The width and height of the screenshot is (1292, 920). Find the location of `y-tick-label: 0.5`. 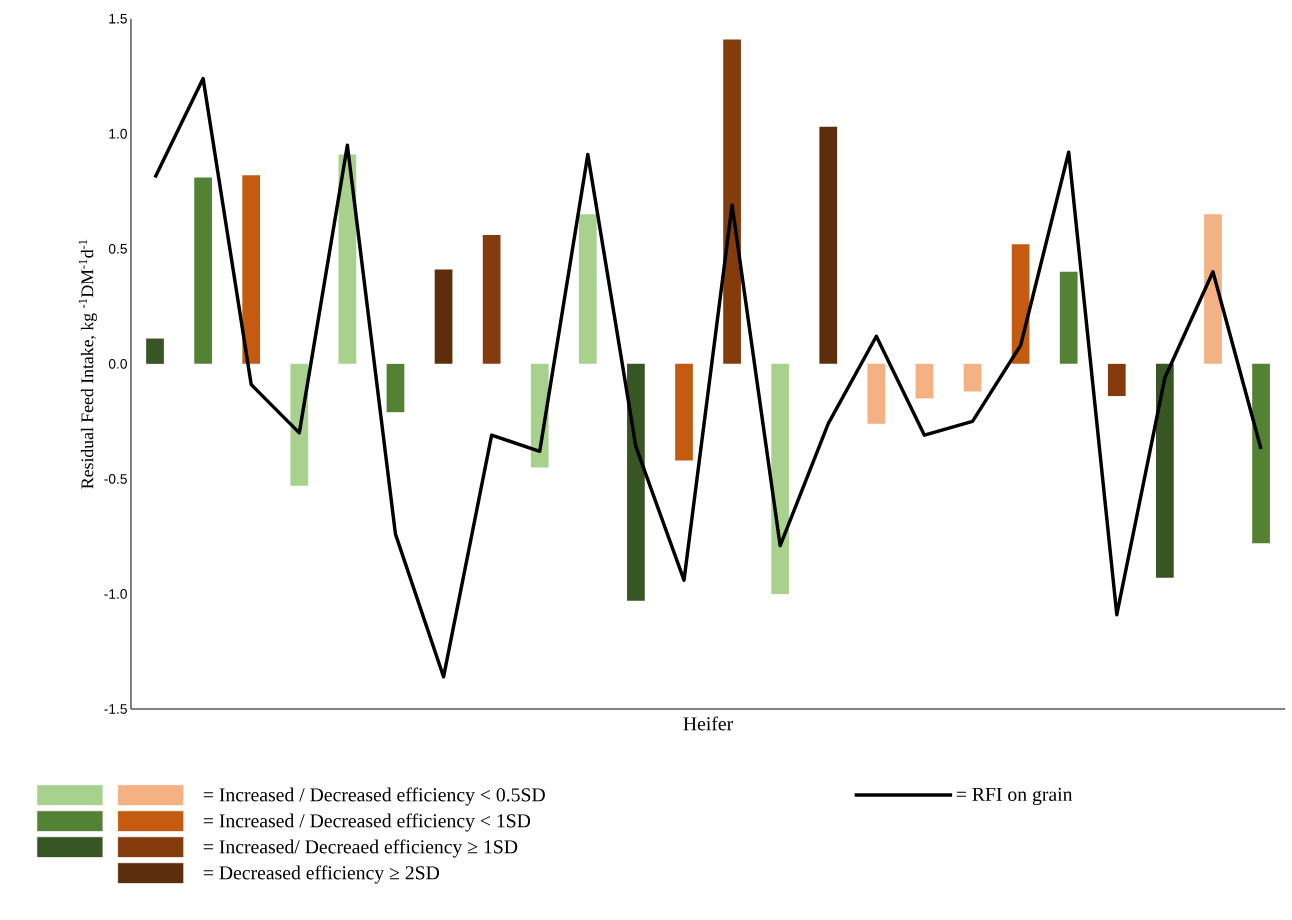

y-tick-label: 0.5 is located at coordinates (117, 249).